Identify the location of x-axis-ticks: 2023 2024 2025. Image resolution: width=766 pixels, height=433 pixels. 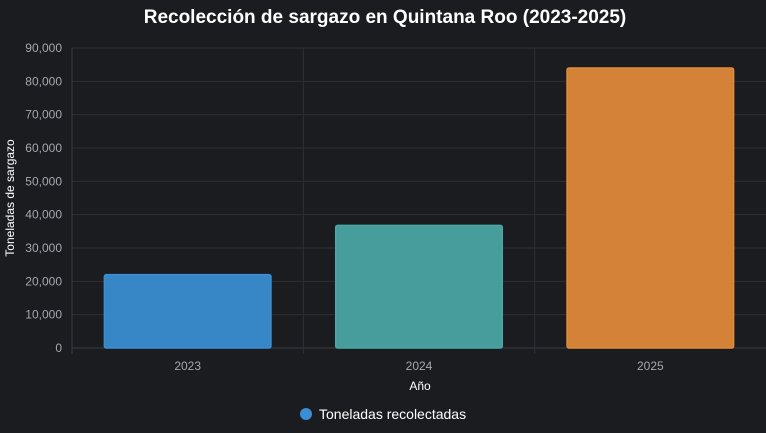
(419, 366).